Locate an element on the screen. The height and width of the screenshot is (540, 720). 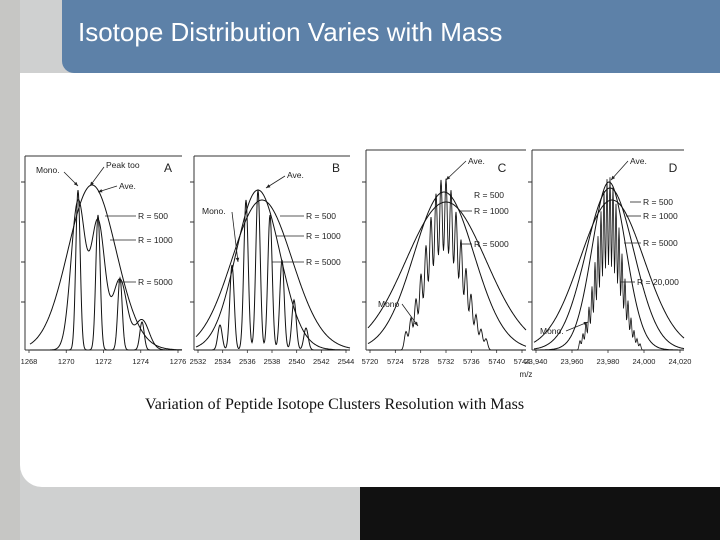
x-axis-unit: m/z is located at coordinates (526, 374).